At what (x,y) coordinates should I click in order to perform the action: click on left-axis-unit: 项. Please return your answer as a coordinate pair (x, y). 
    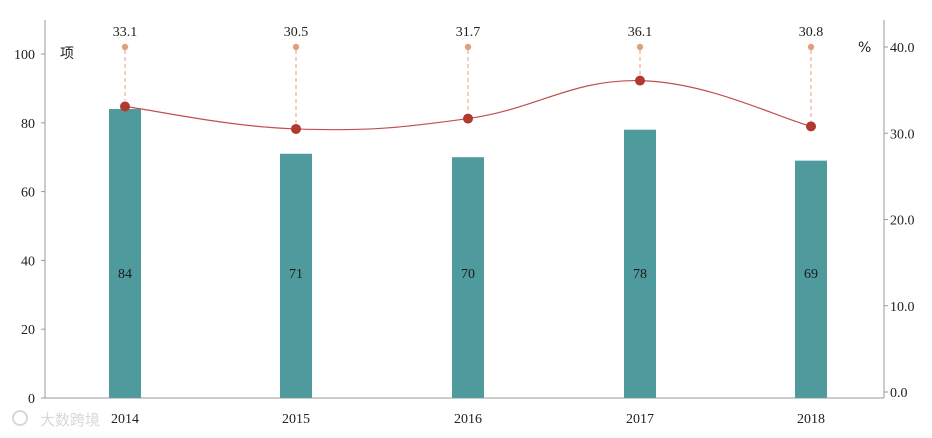
    Looking at the image, I should click on (67, 54).